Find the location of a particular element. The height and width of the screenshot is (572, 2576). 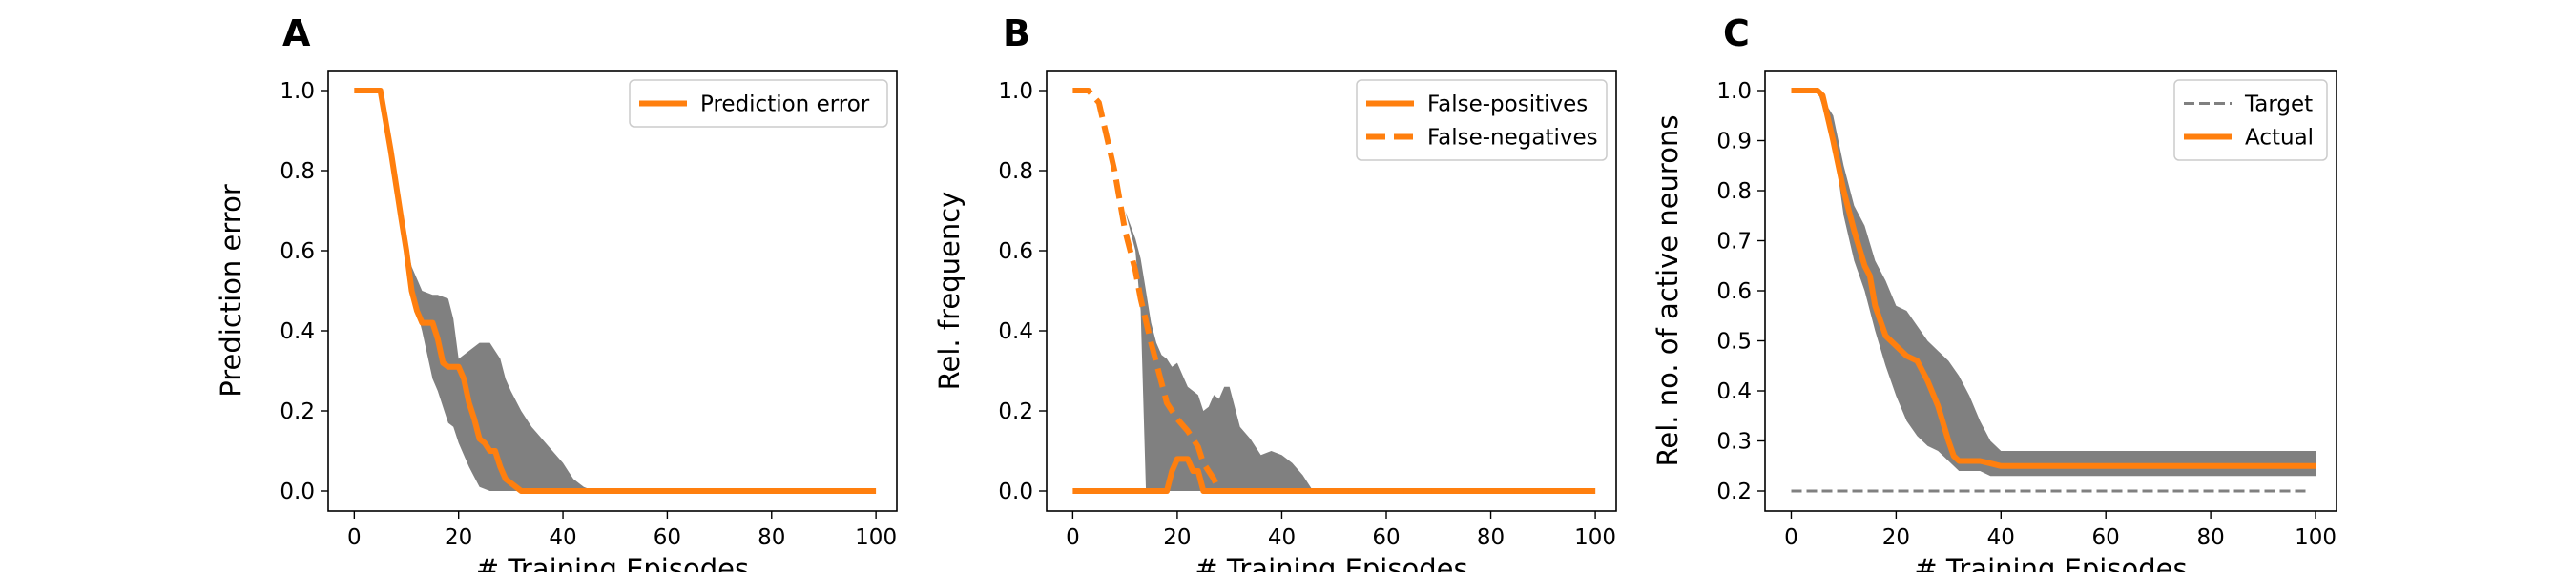

legend-label: False-positives is located at coordinates (1507, 104).